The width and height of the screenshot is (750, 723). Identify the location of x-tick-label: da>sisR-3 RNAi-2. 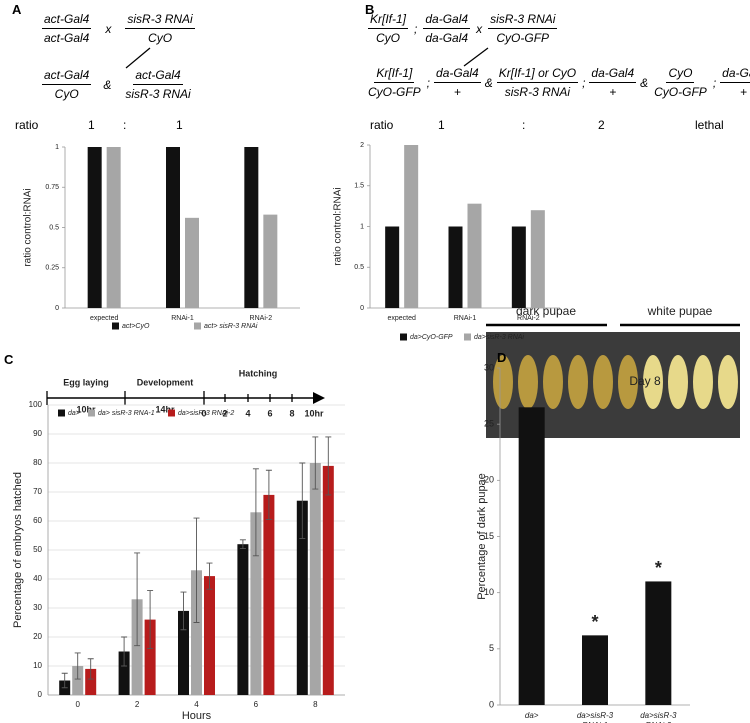
(658, 717).